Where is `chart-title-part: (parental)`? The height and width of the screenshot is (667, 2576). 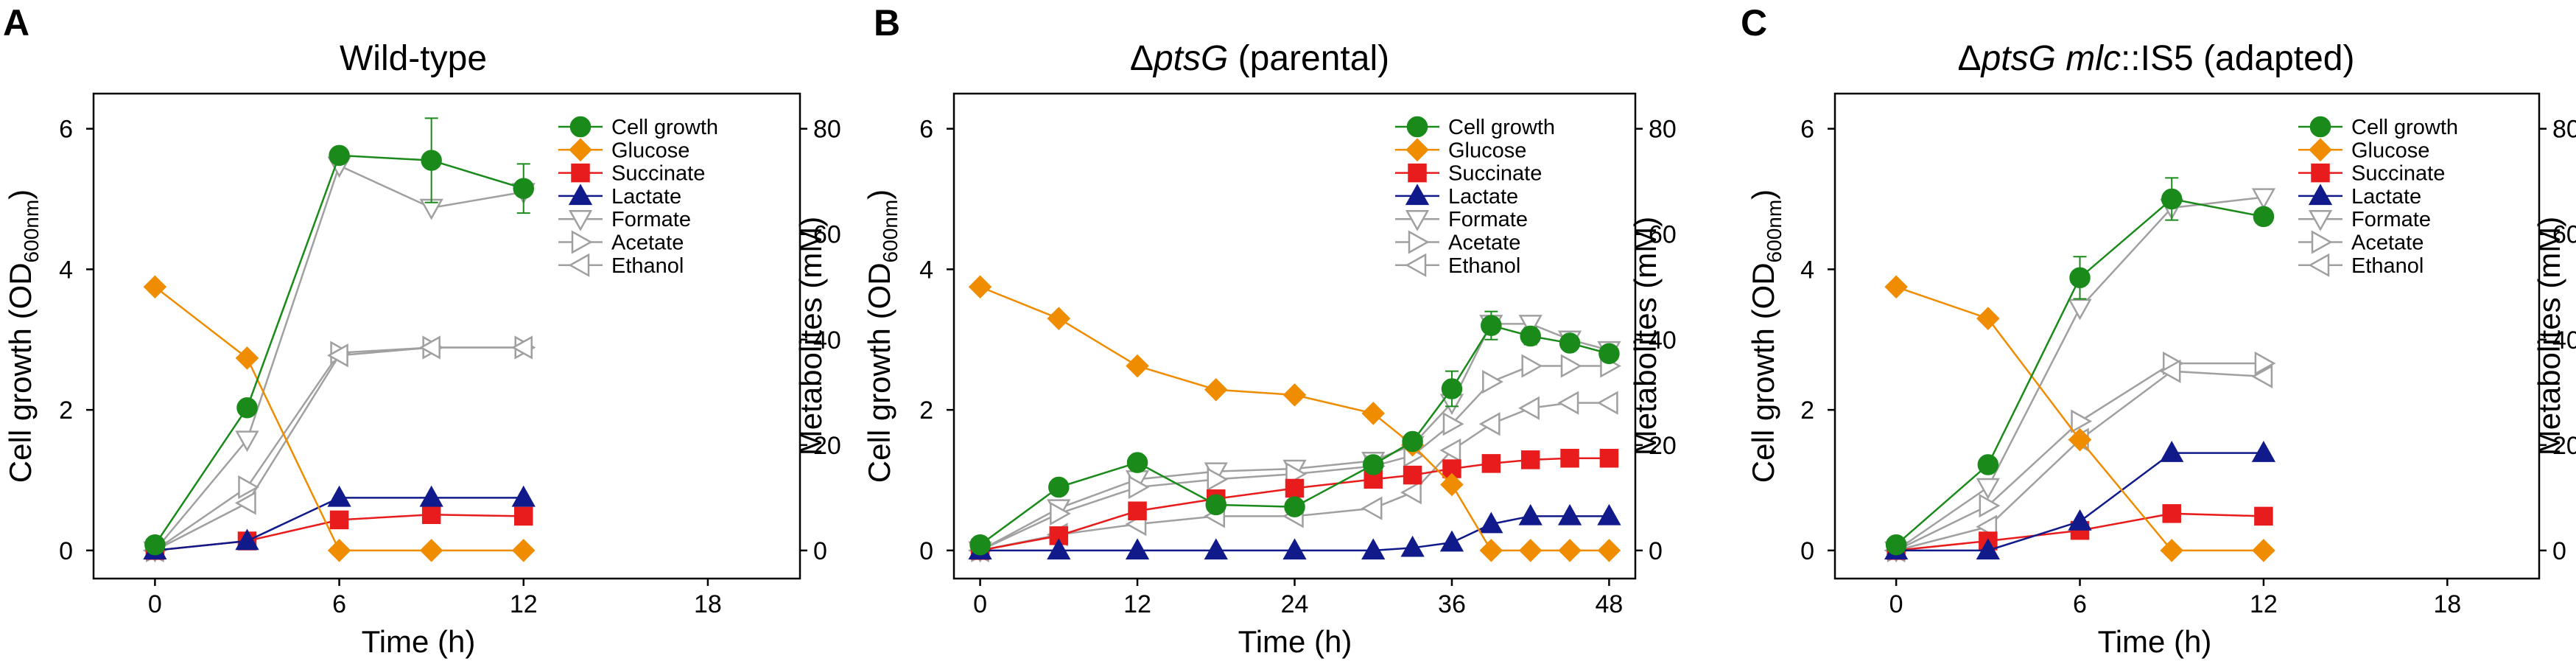 chart-title-part: (parental) is located at coordinates (1308, 58).